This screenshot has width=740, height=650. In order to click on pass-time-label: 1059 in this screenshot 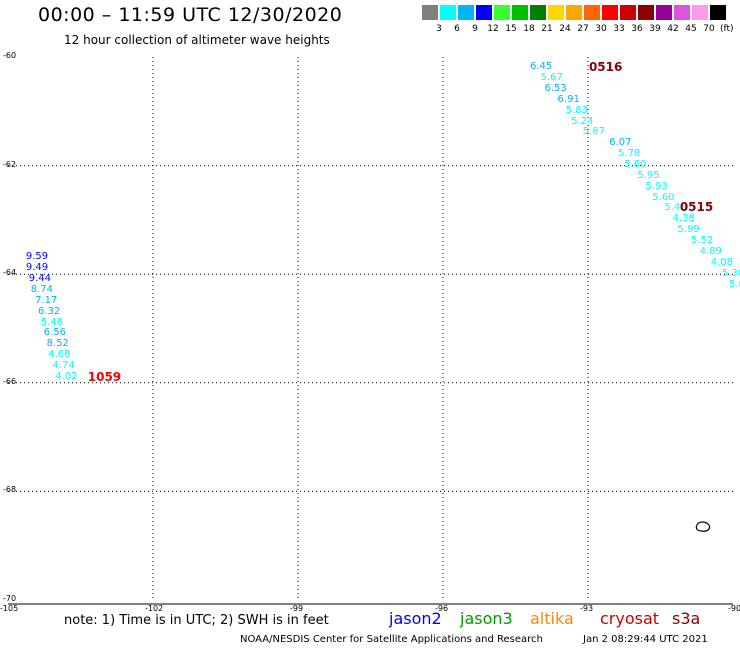, I will do `click(104, 376)`.